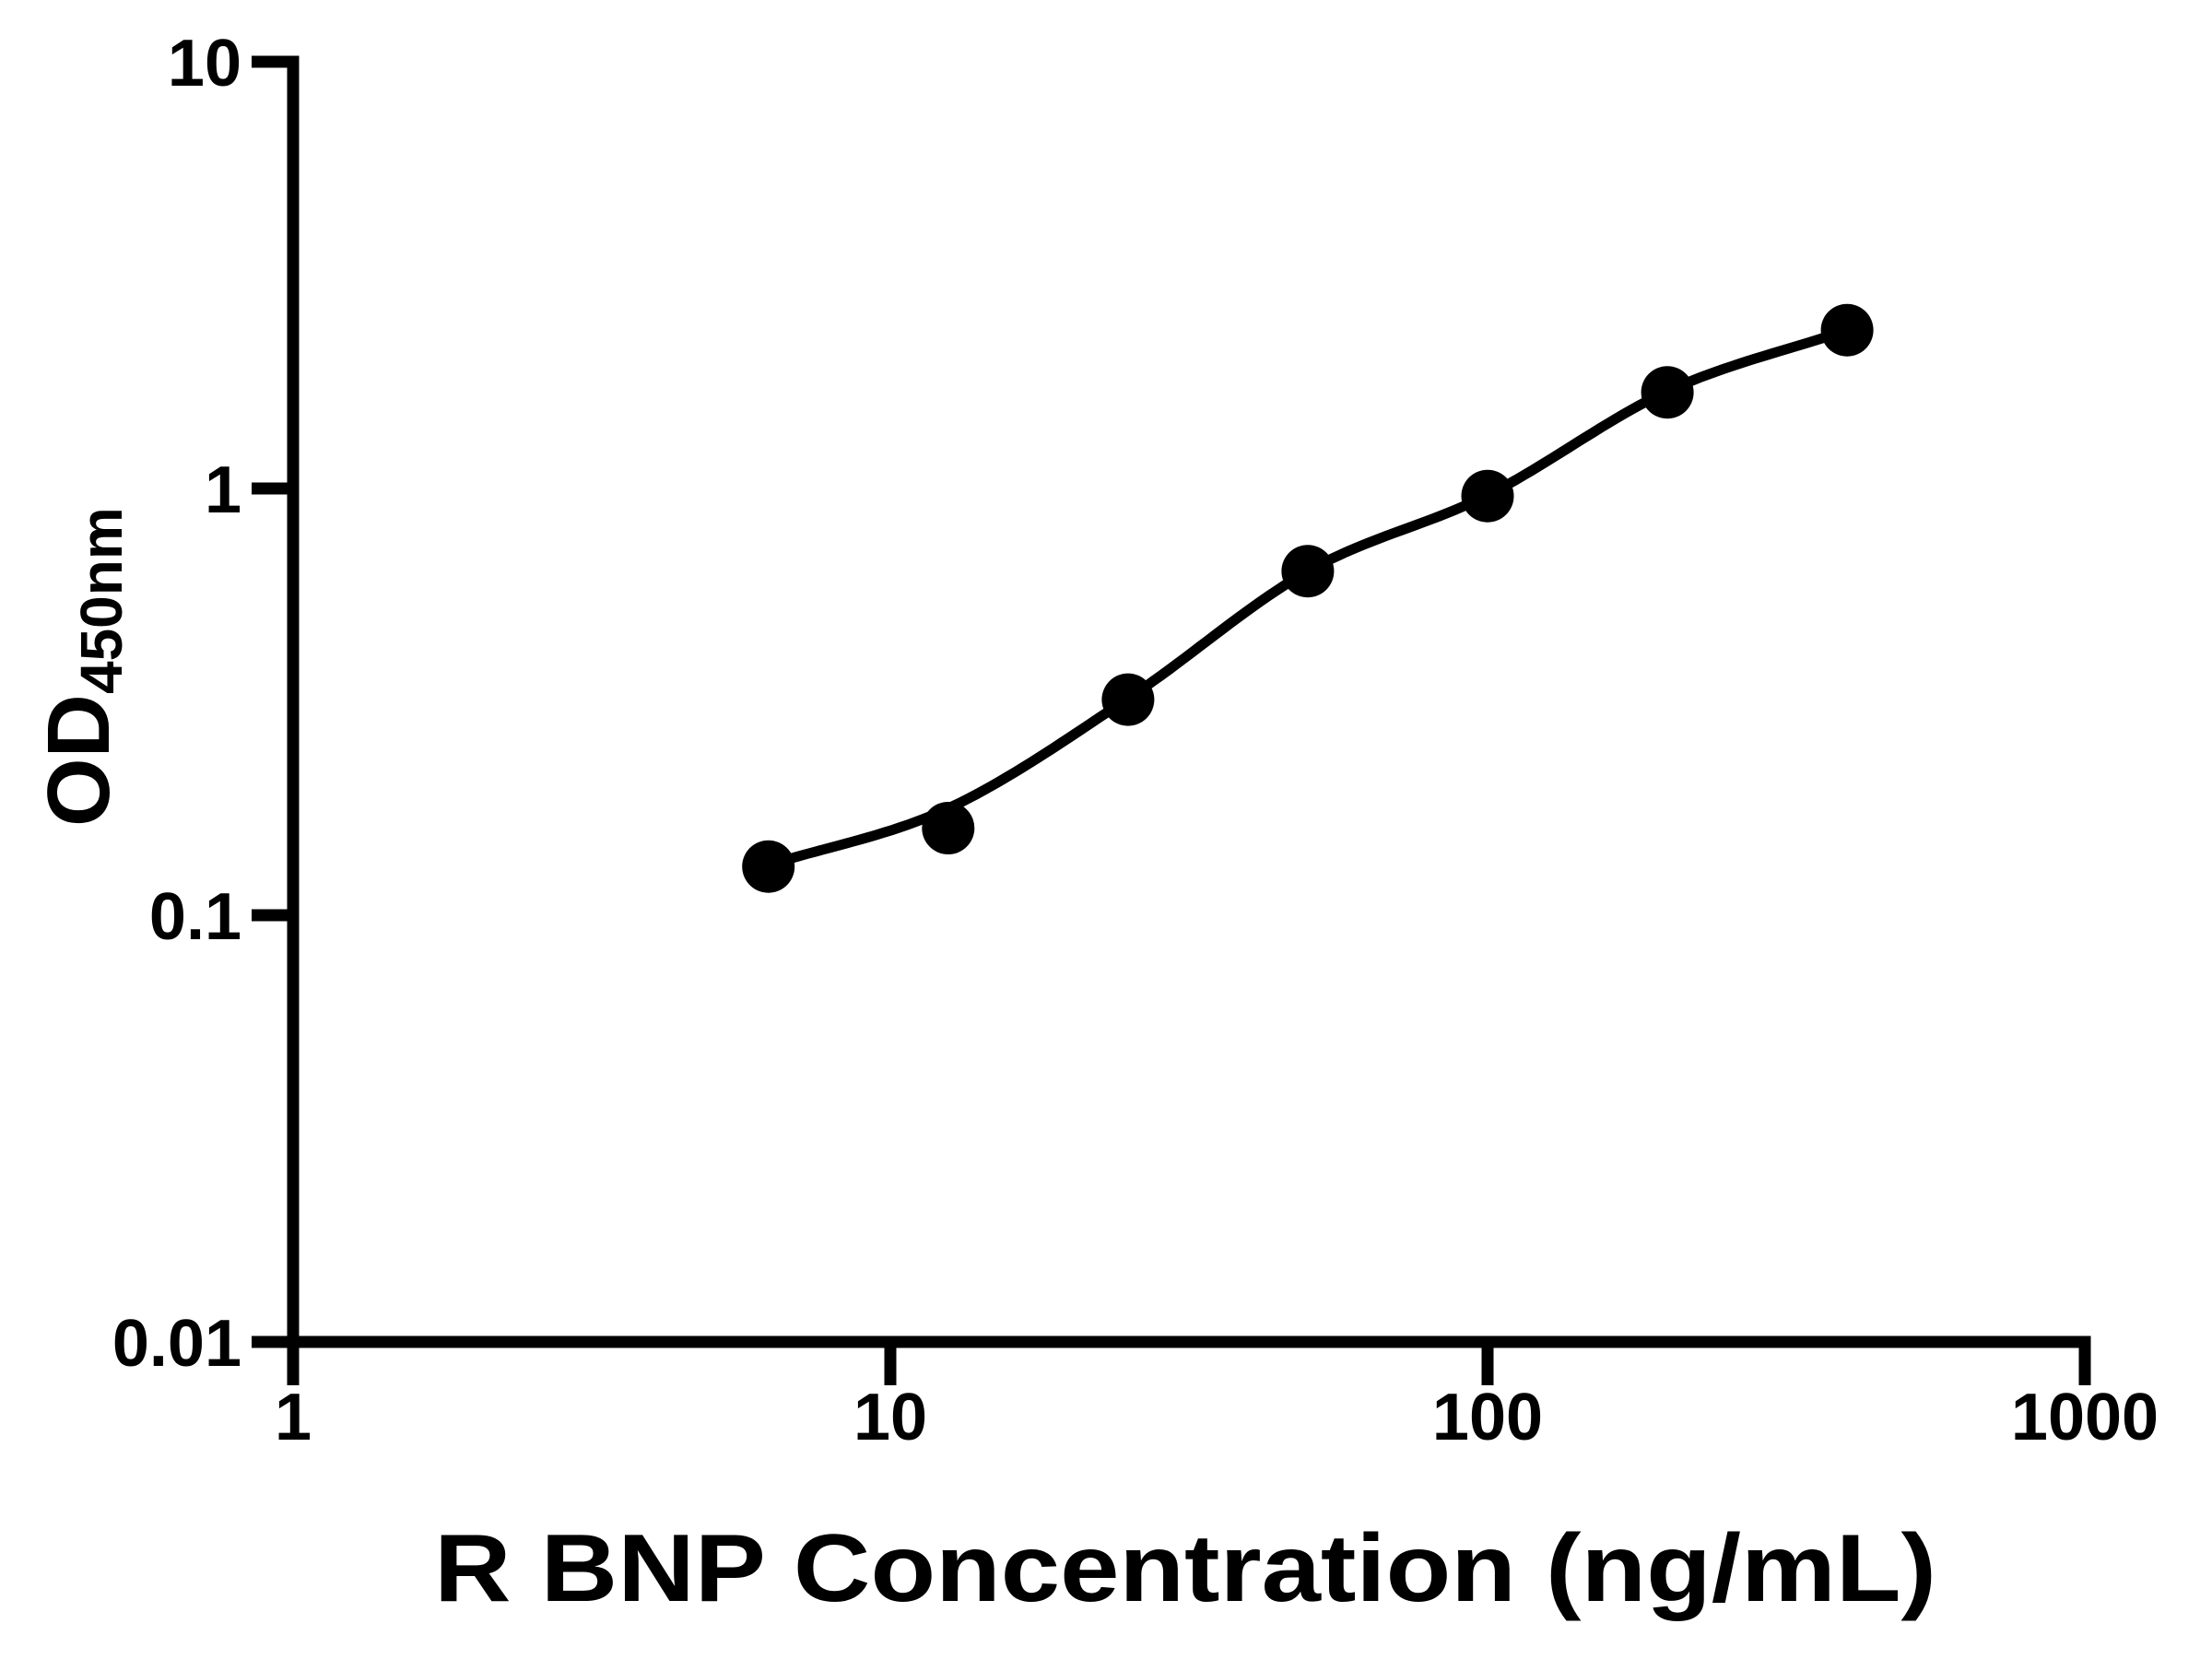 Image resolution: width=2212 pixels, height=1659 pixels. Describe the element at coordinates (195, 917) in the screenshot. I see `y-tick-label: 0.1` at that location.